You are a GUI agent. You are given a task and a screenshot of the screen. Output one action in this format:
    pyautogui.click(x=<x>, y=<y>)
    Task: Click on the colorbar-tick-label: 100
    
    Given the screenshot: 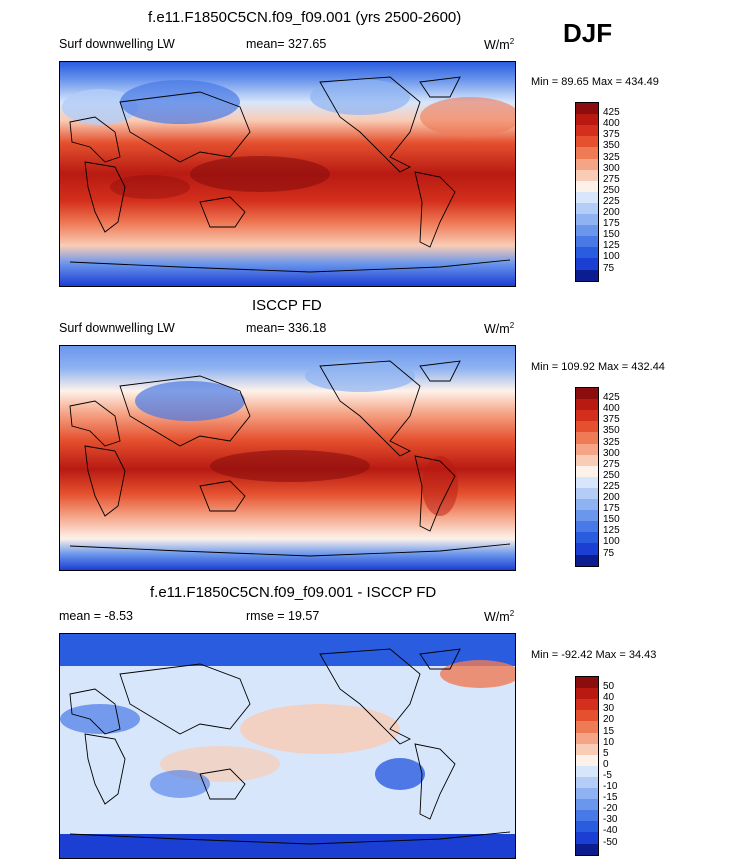 What is the action you would take?
    pyautogui.click(x=611, y=542)
    